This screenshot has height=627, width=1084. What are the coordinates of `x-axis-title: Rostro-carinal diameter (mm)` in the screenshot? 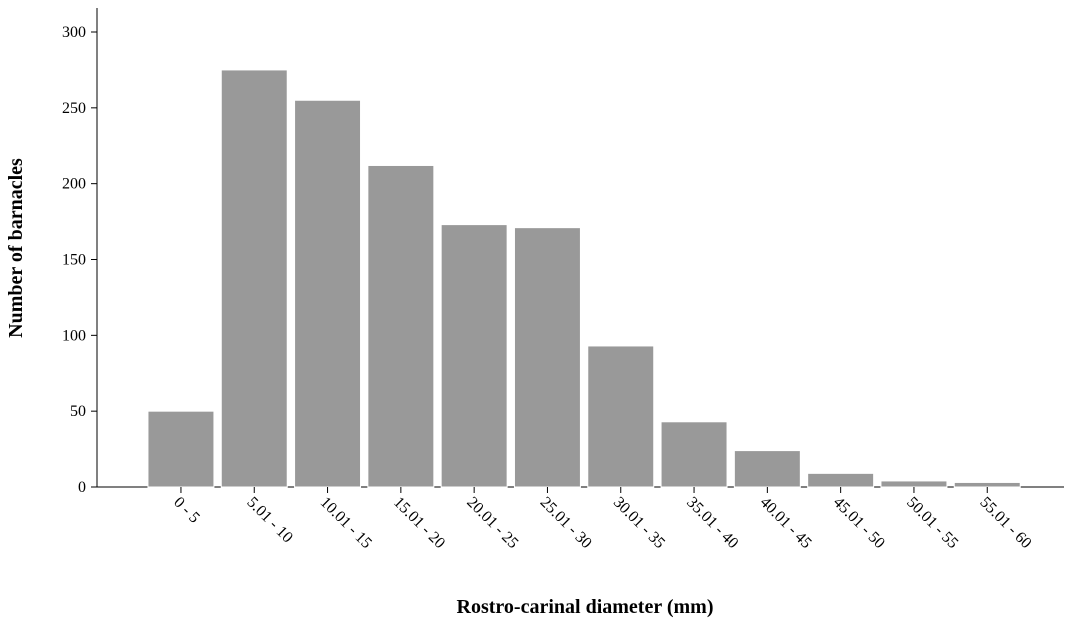 It's located at (585, 607).